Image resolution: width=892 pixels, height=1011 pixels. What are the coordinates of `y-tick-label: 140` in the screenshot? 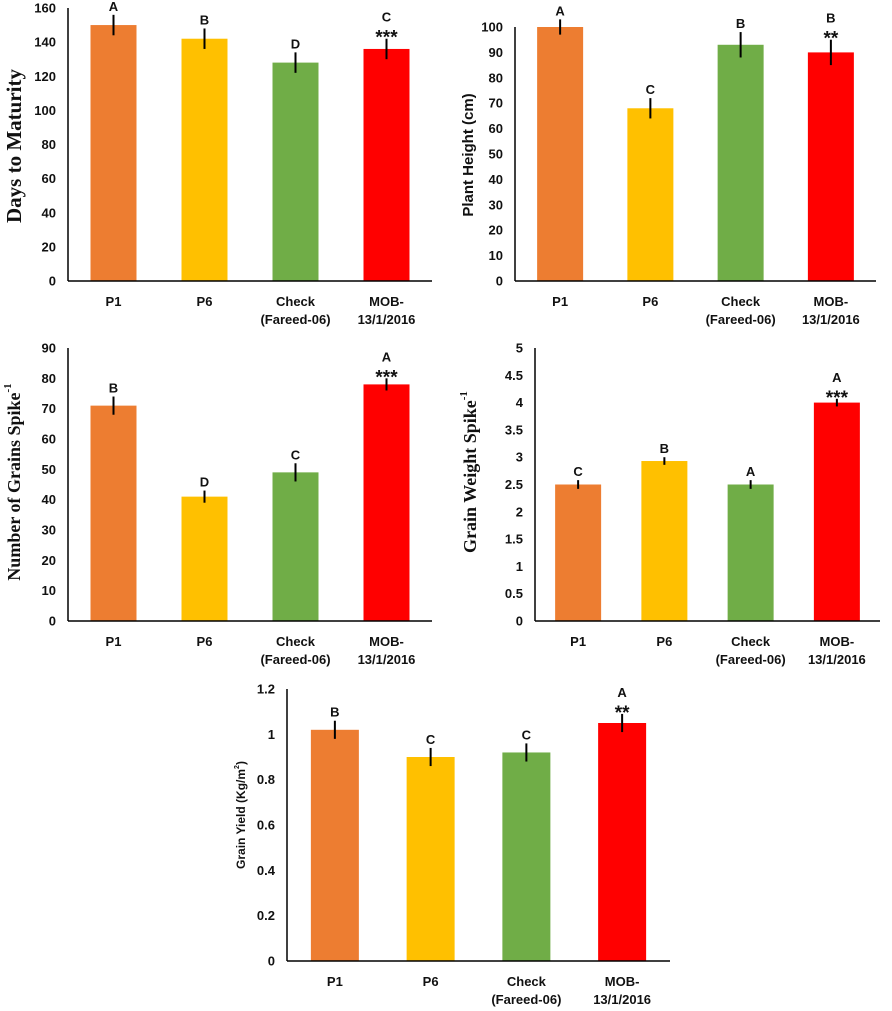 It's located at (45, 42).